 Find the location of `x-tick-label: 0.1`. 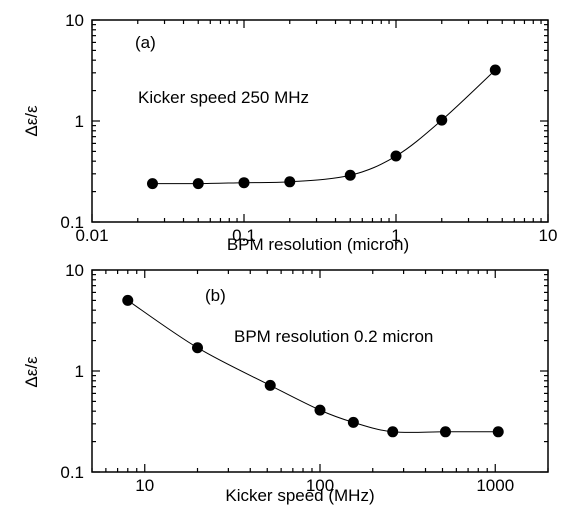

x-tick-label: 0.1 is located at coordinates (244, 235).